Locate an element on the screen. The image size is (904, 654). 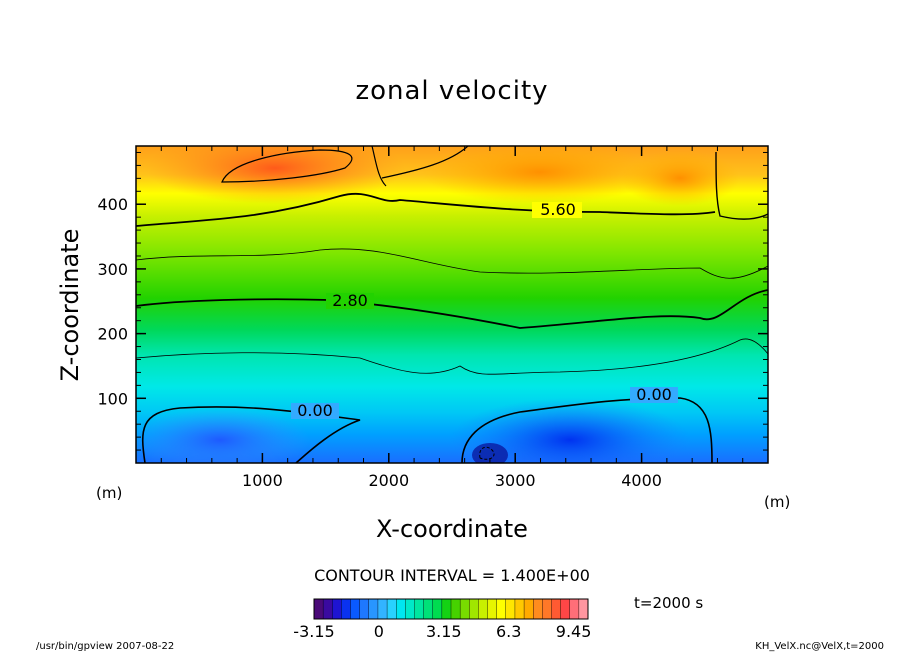
y-tick-label: 100 is located at coordinates (112, 398).